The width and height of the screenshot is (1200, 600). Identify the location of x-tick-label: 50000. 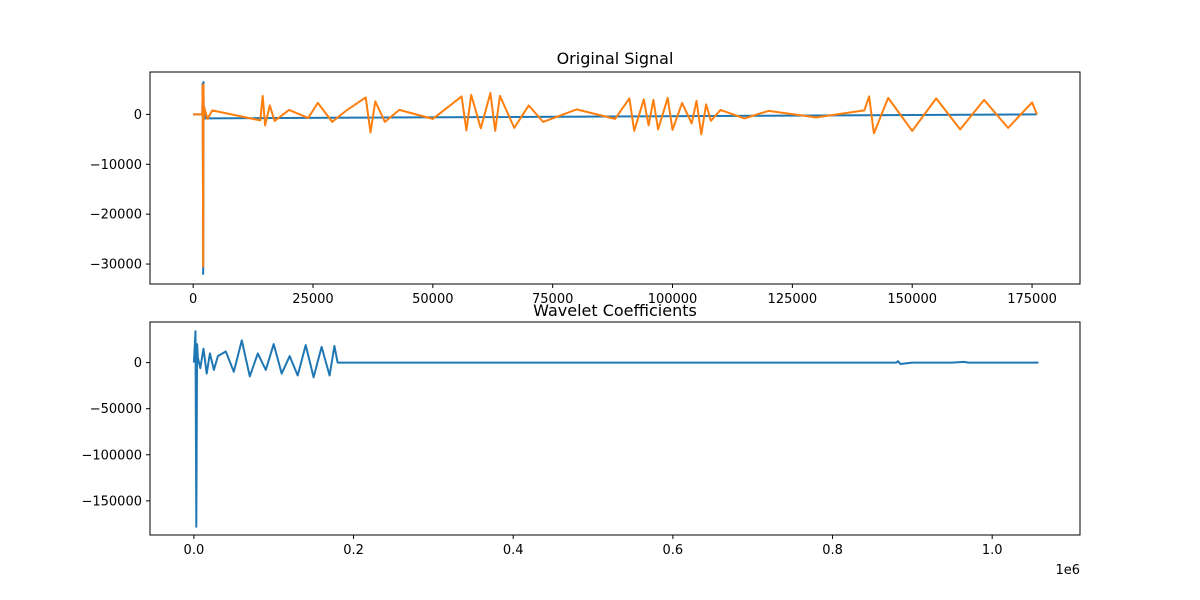
(432, 299).